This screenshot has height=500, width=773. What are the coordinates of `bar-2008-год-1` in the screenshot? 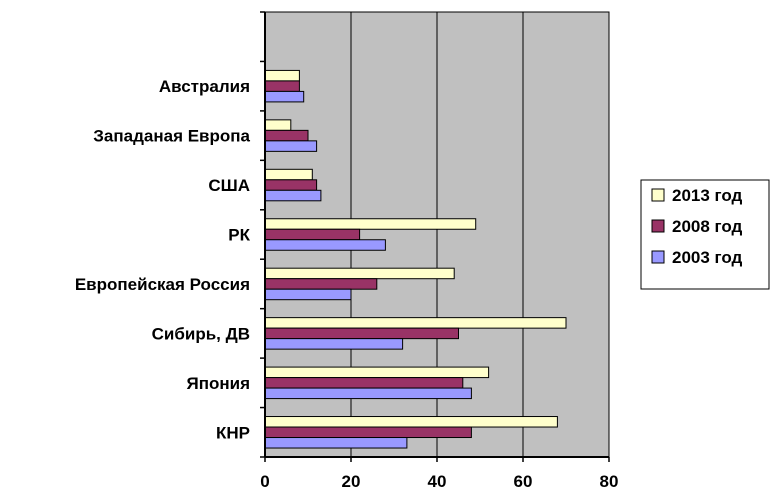 It's located at (364, 383).